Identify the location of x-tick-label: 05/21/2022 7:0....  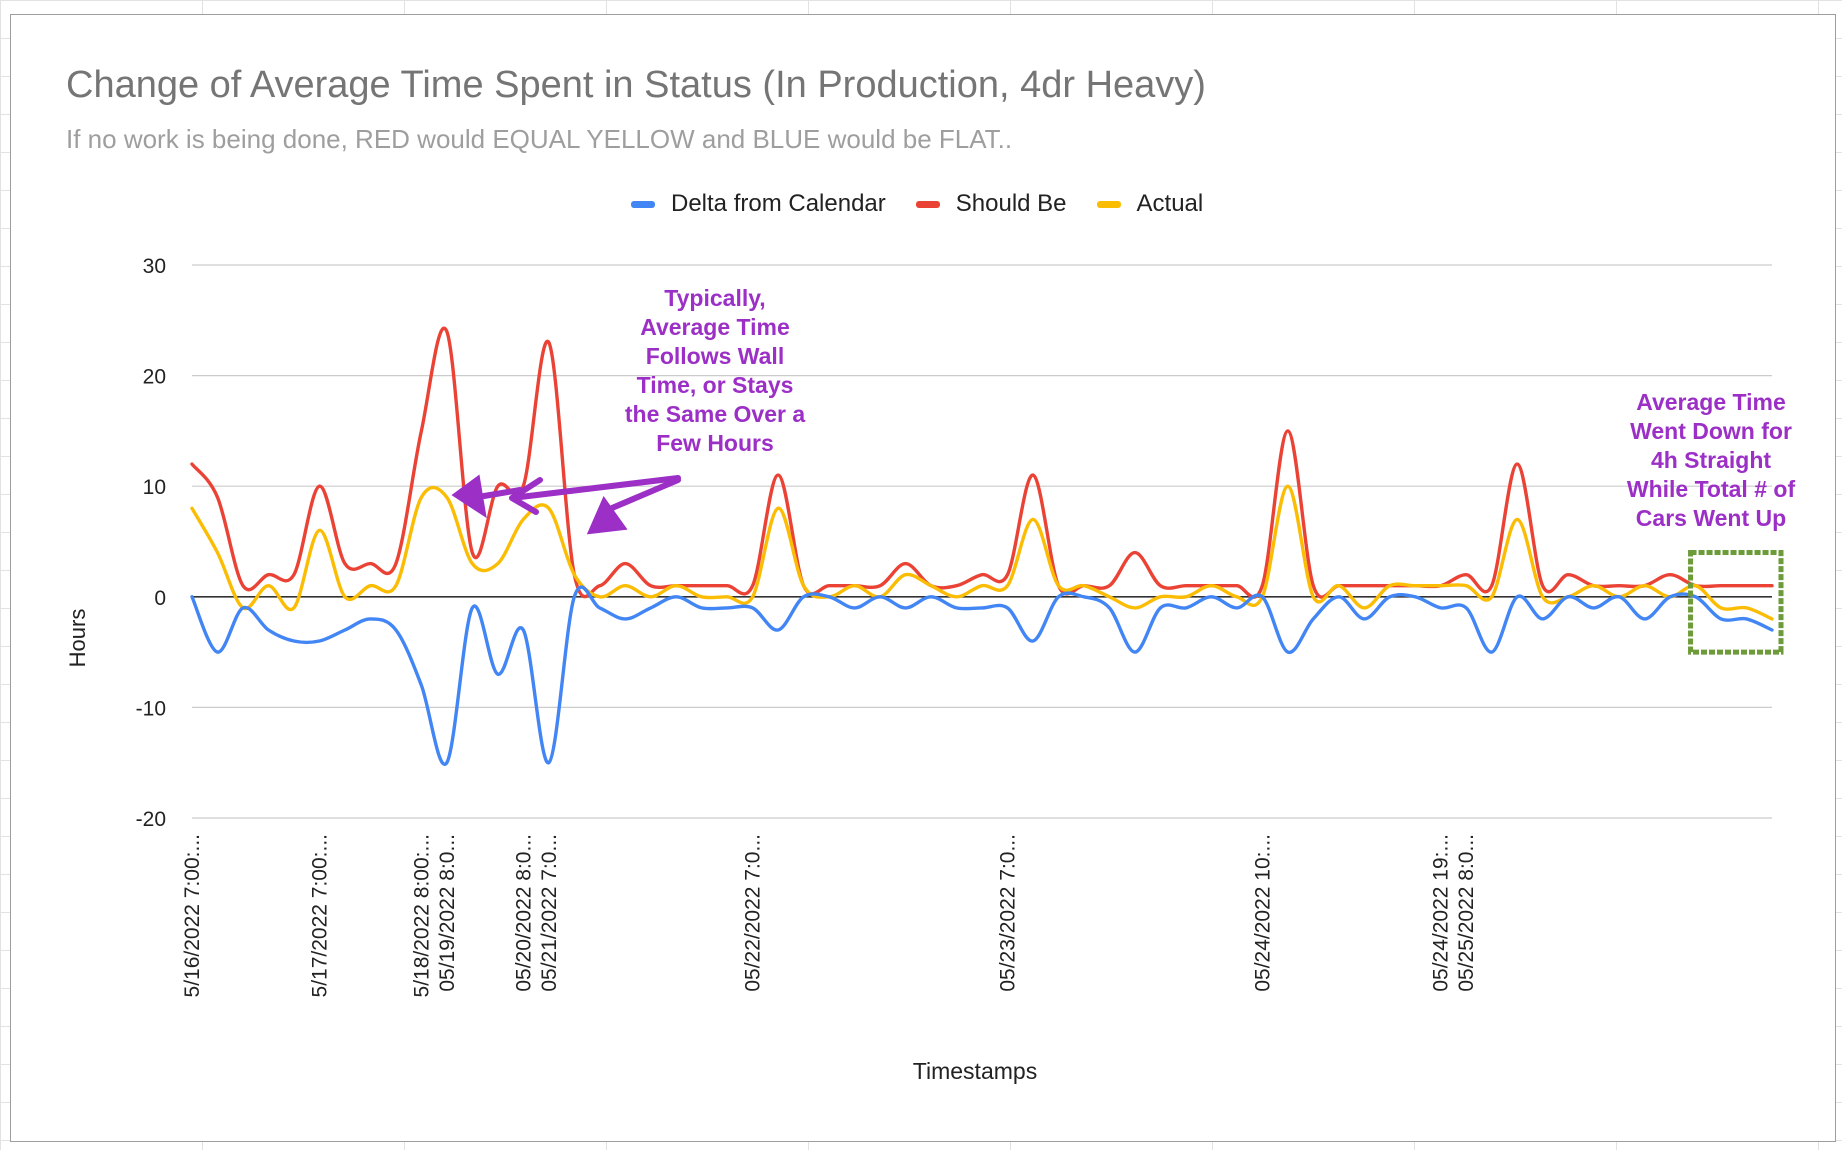
(549, 913).